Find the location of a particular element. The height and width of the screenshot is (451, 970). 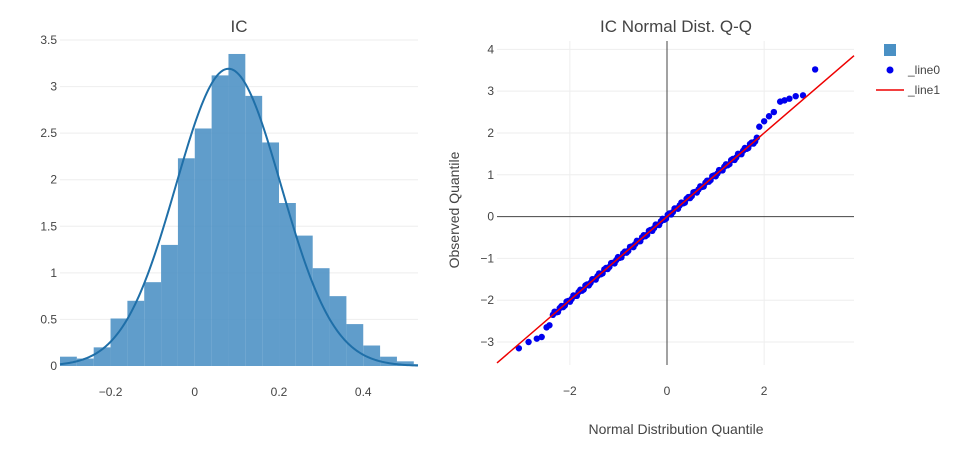

ic-y-tick-labels: 0 0.5 1 1.5 2 2.5 3 3.5 is located at coordinates (48, 203).